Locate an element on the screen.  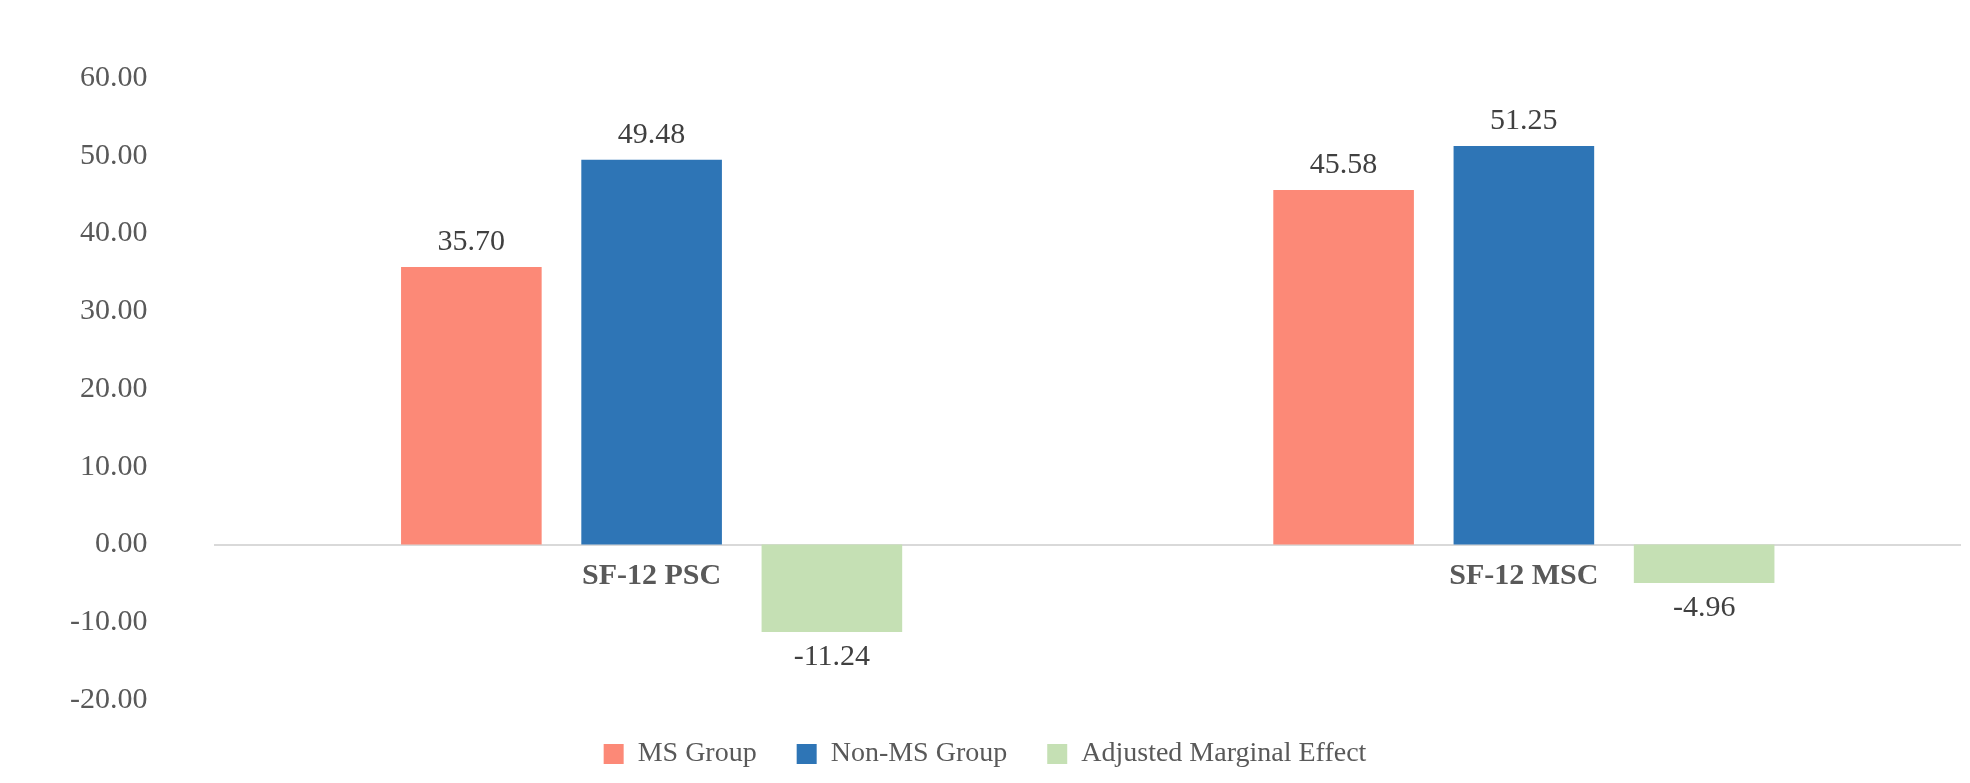
data-label: 35.70 is located at coordinates (471, 239).